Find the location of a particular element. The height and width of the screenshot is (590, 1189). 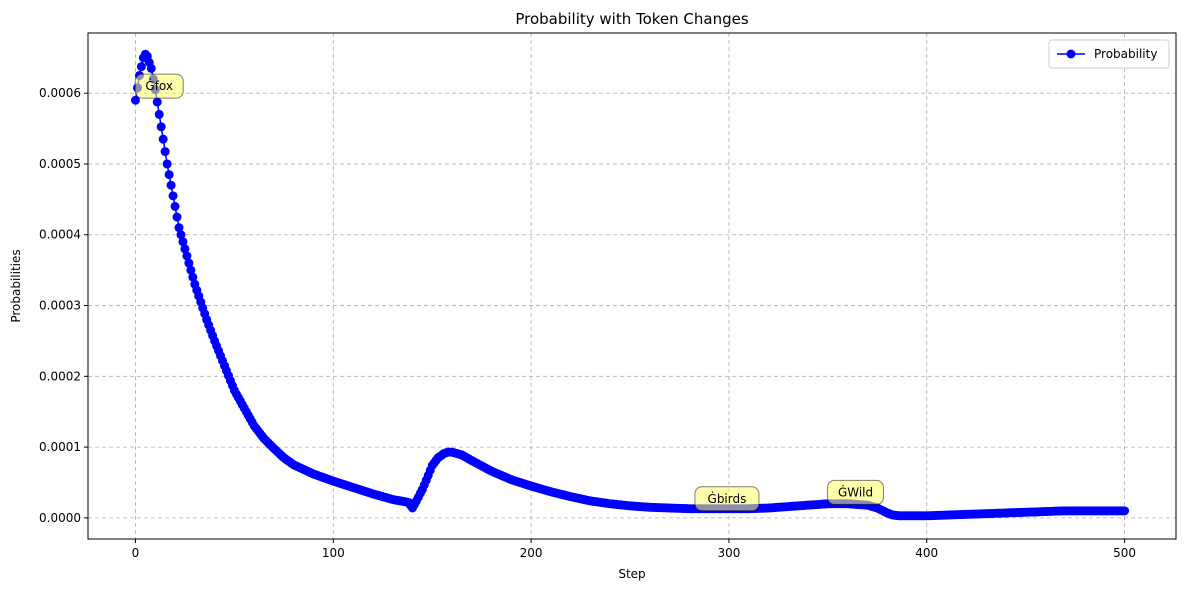

legend-box is located at coordinates (1109, 54).